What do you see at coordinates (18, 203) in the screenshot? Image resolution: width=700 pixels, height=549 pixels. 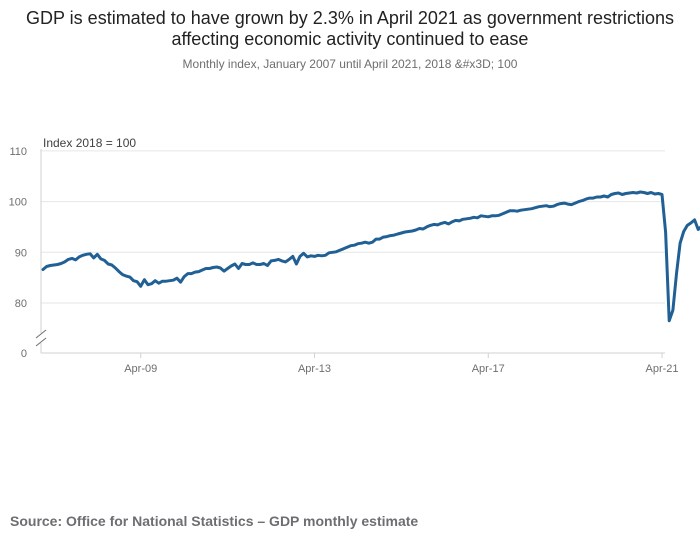 I see `y-tick-label: 100` at bounding box center [18, 203].